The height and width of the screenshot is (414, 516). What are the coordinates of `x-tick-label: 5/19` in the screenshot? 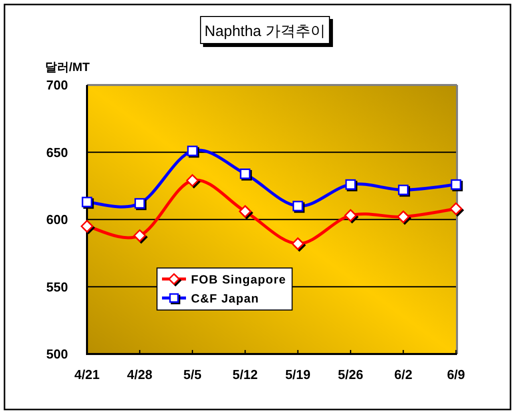 It's located at (298, 374).